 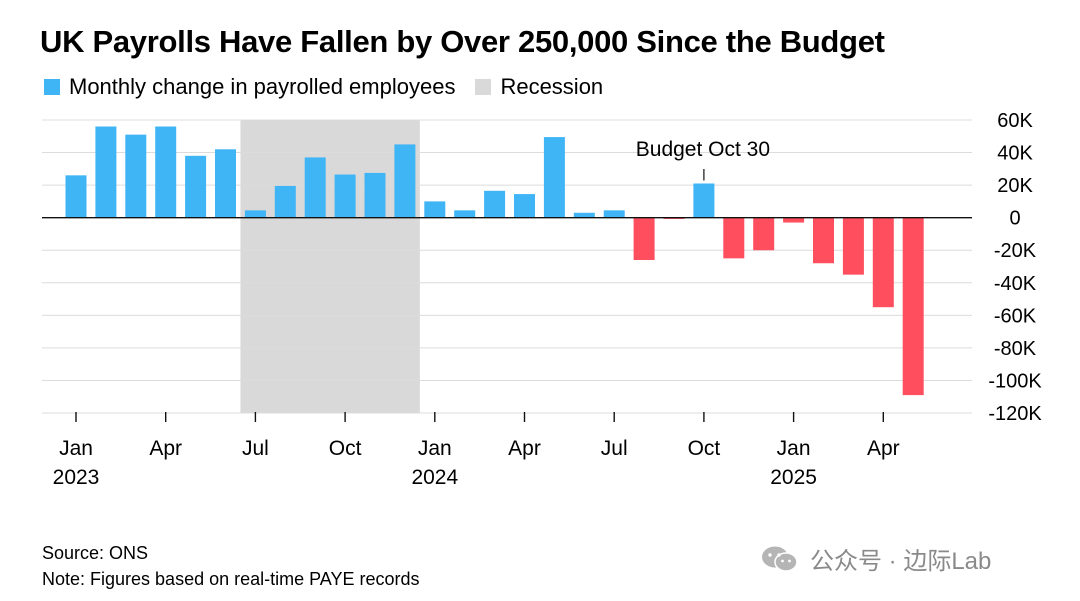 I want to click on watermark: 公众号 · 边际Lab, so click(x=875, y=558).